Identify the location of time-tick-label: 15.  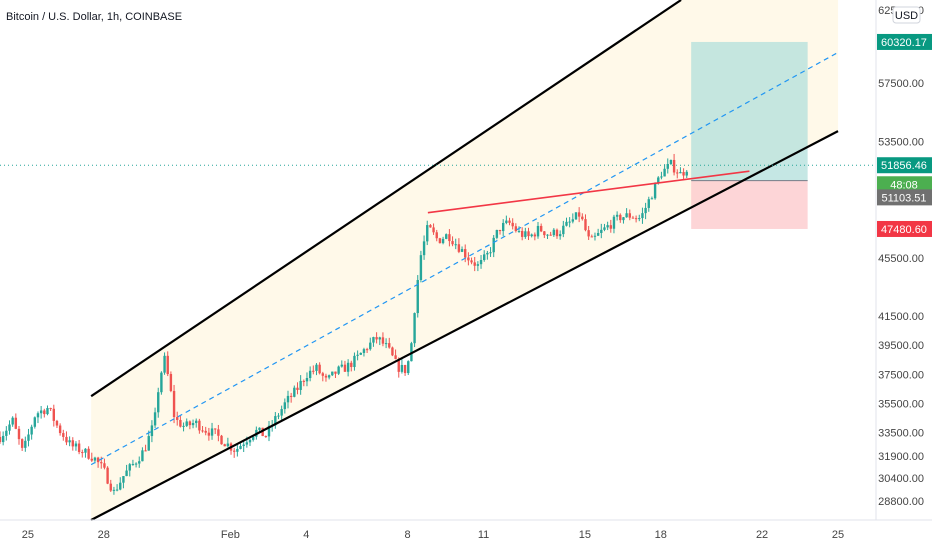
(585, 535).